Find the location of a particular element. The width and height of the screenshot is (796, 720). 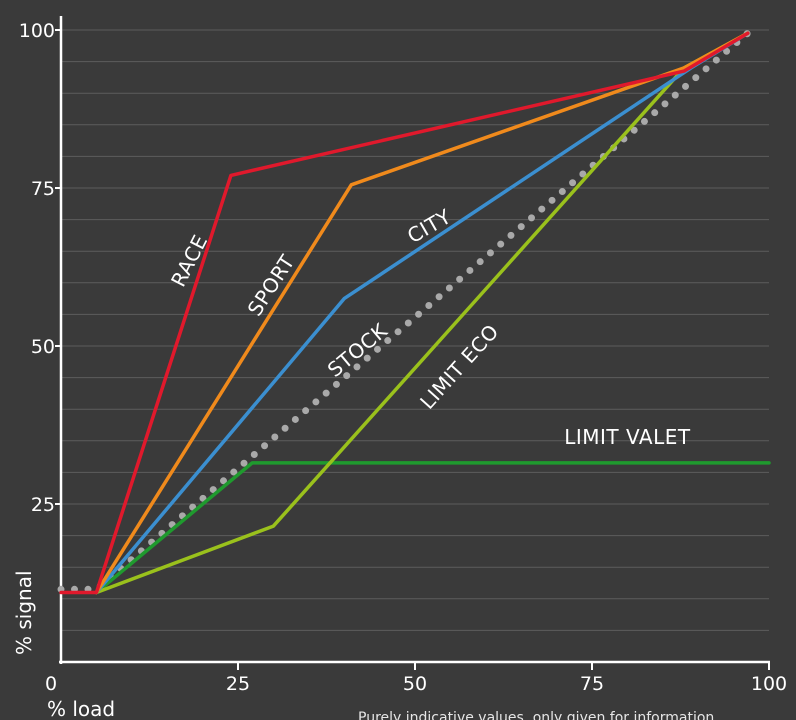

x-axis-title: % load is located at coordinates (81, 708).